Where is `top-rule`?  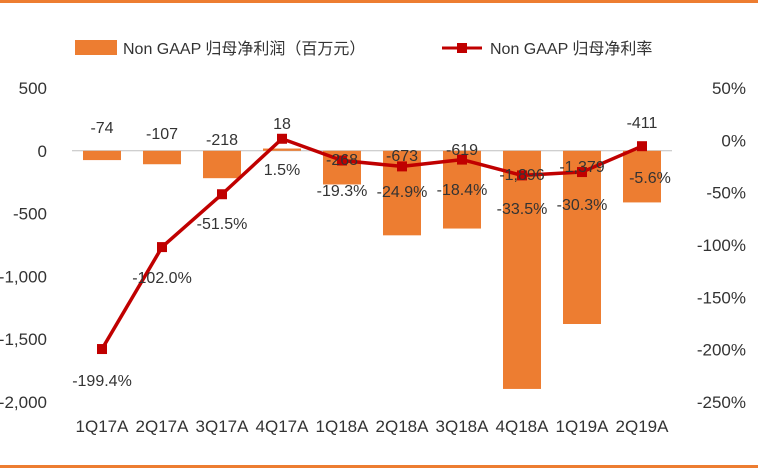 top-rule is located at coordinates (379, 1).